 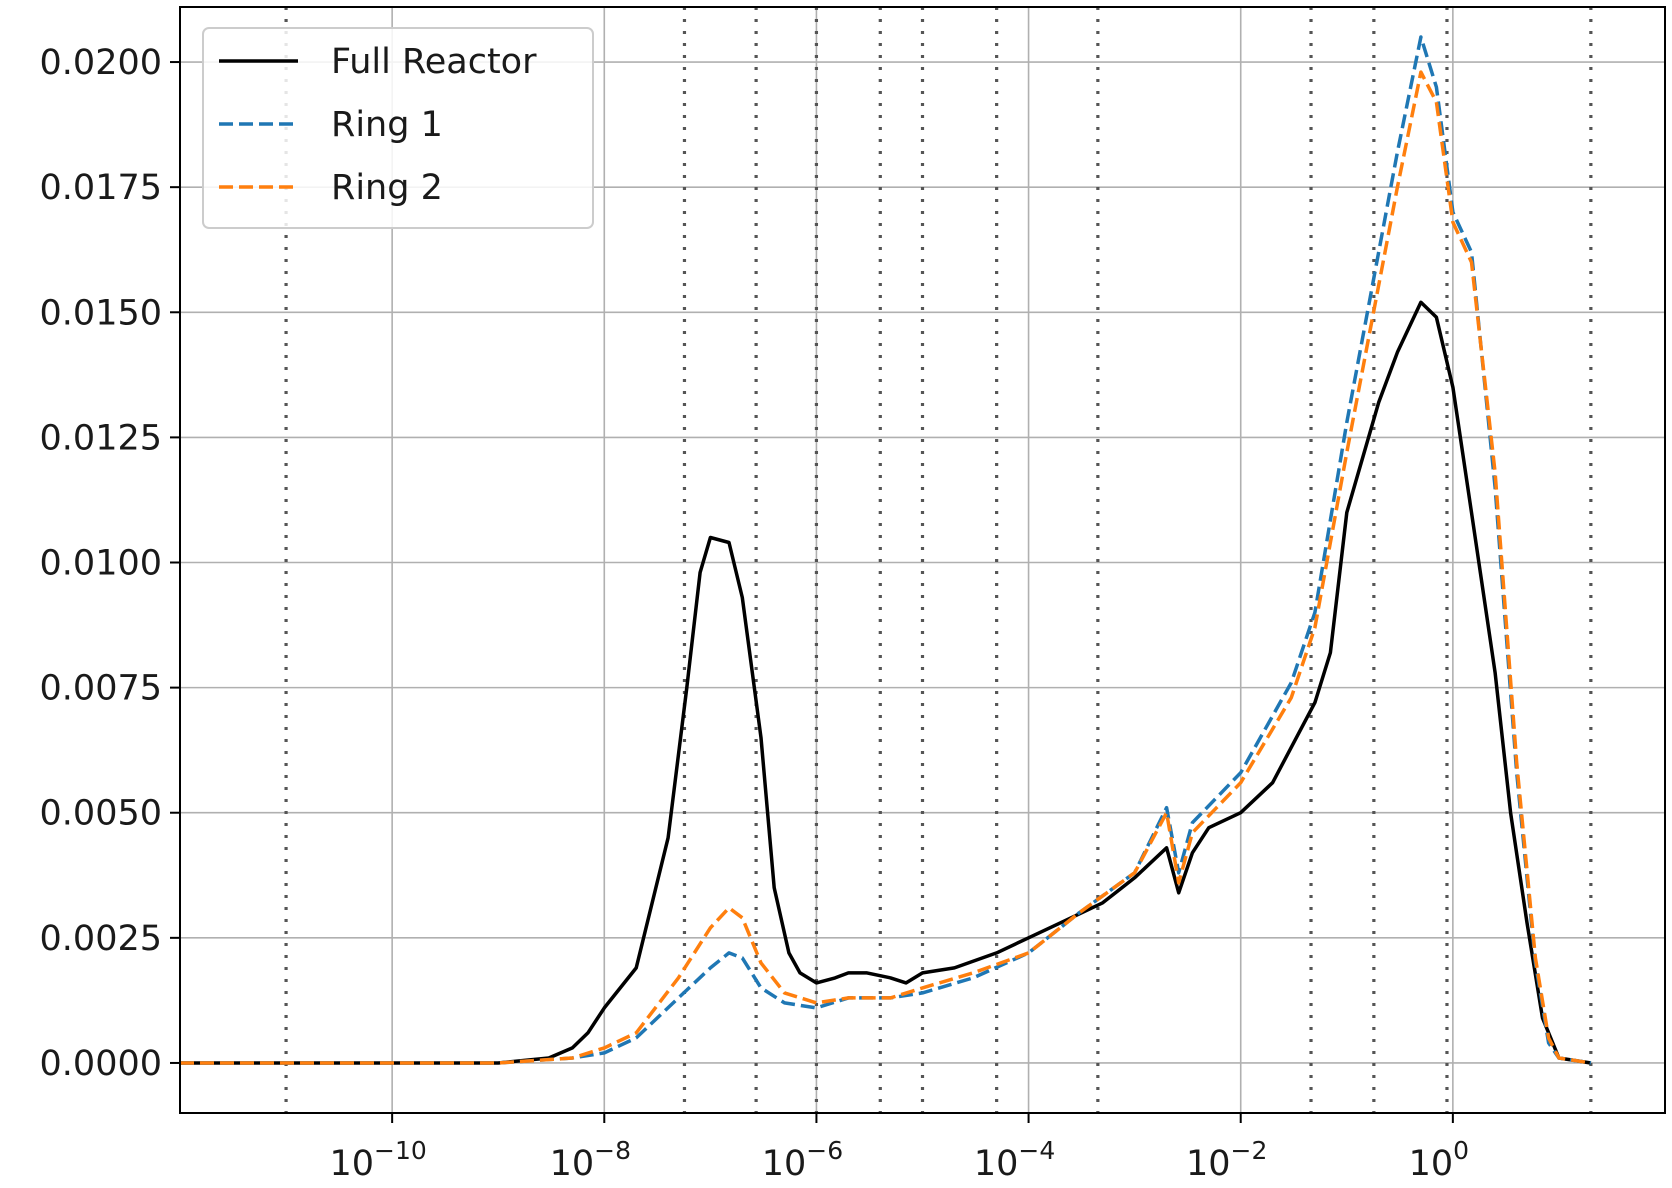 I want to click on legend-box, so click(x=398, y=128).